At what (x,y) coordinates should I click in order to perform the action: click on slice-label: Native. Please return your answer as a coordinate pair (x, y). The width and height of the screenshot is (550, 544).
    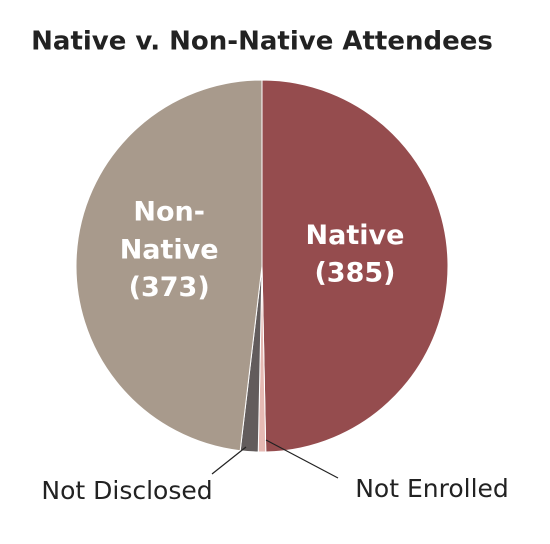
    Looking at the image, I should click on (355, 235).